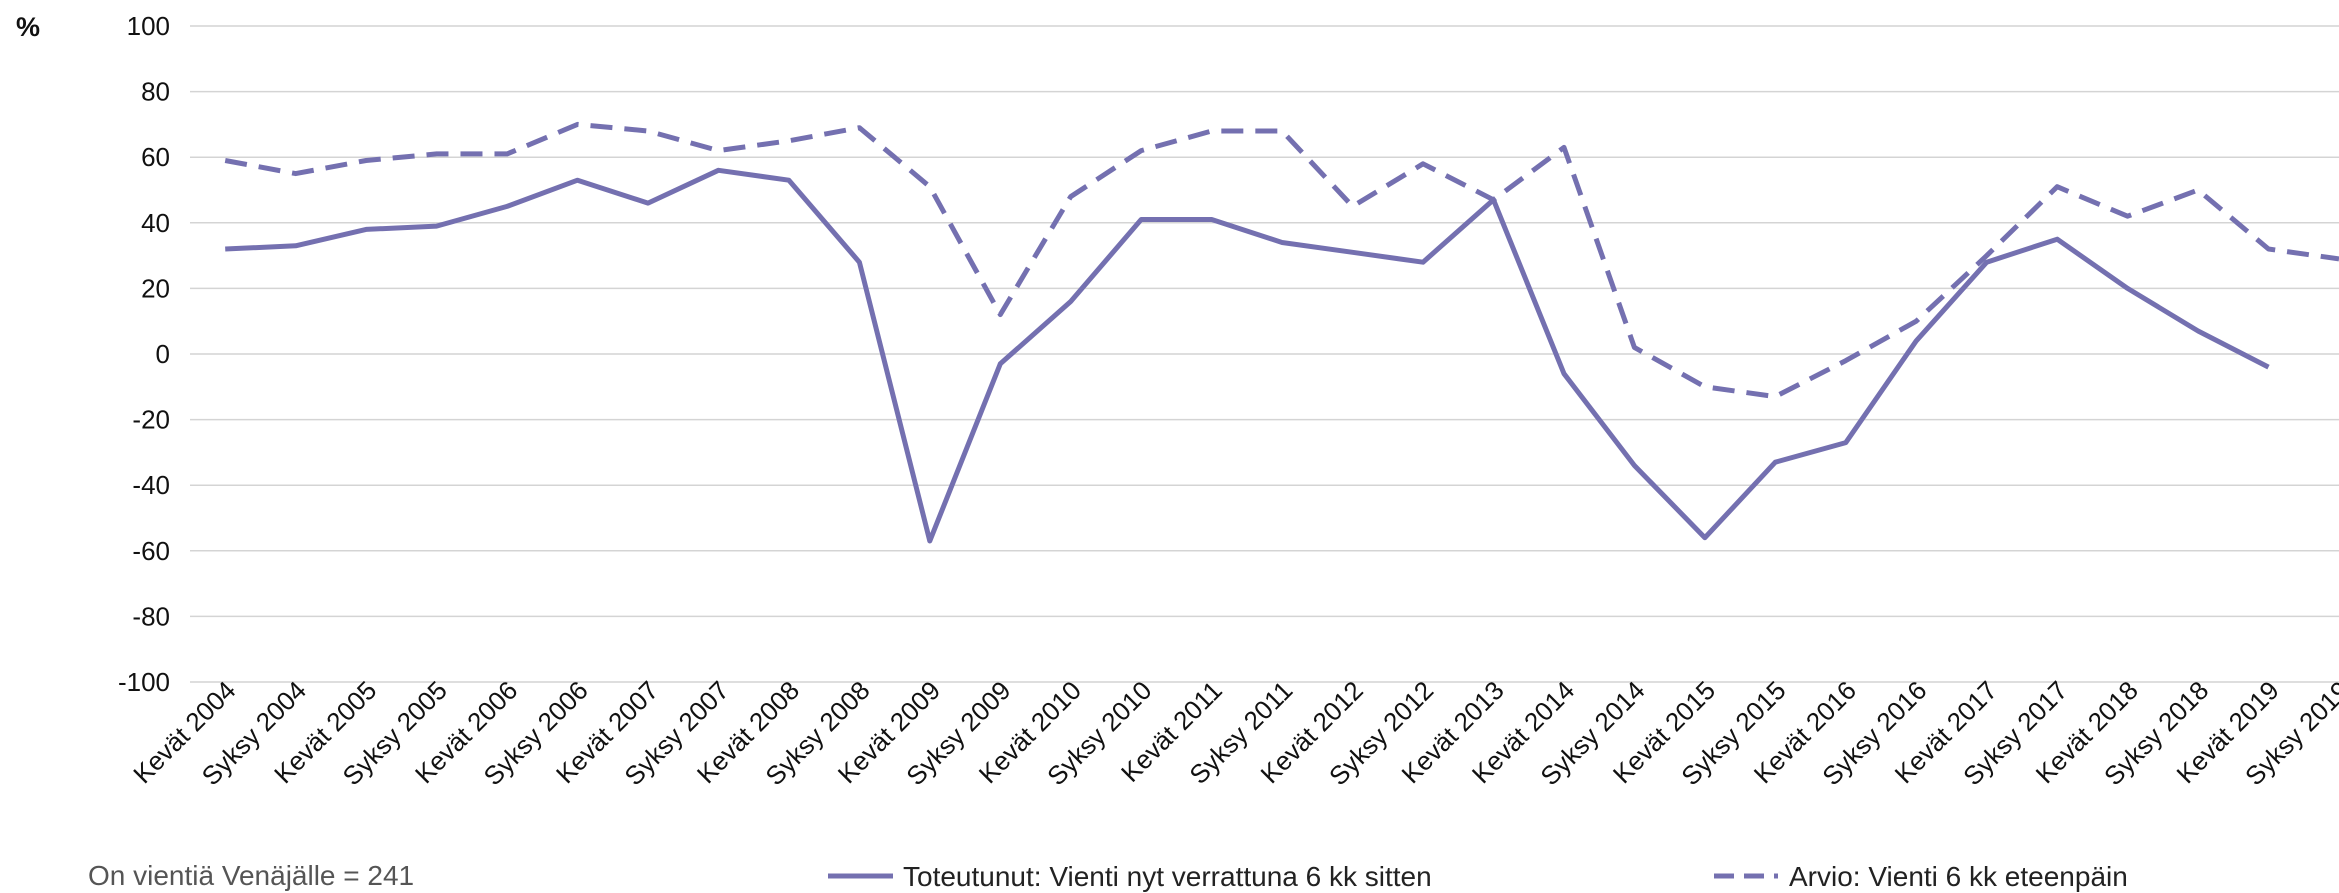 This screenshot has width=2339, height=893. I want to click on y-tick-label: -60, so click(151, 551).